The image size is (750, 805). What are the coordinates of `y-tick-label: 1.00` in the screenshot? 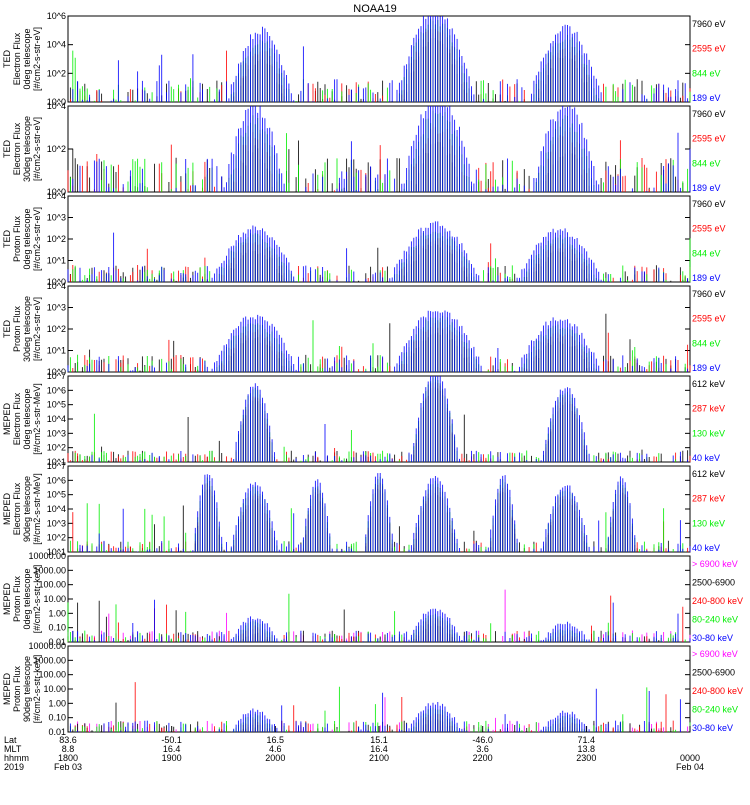 It's located at (57, 613).